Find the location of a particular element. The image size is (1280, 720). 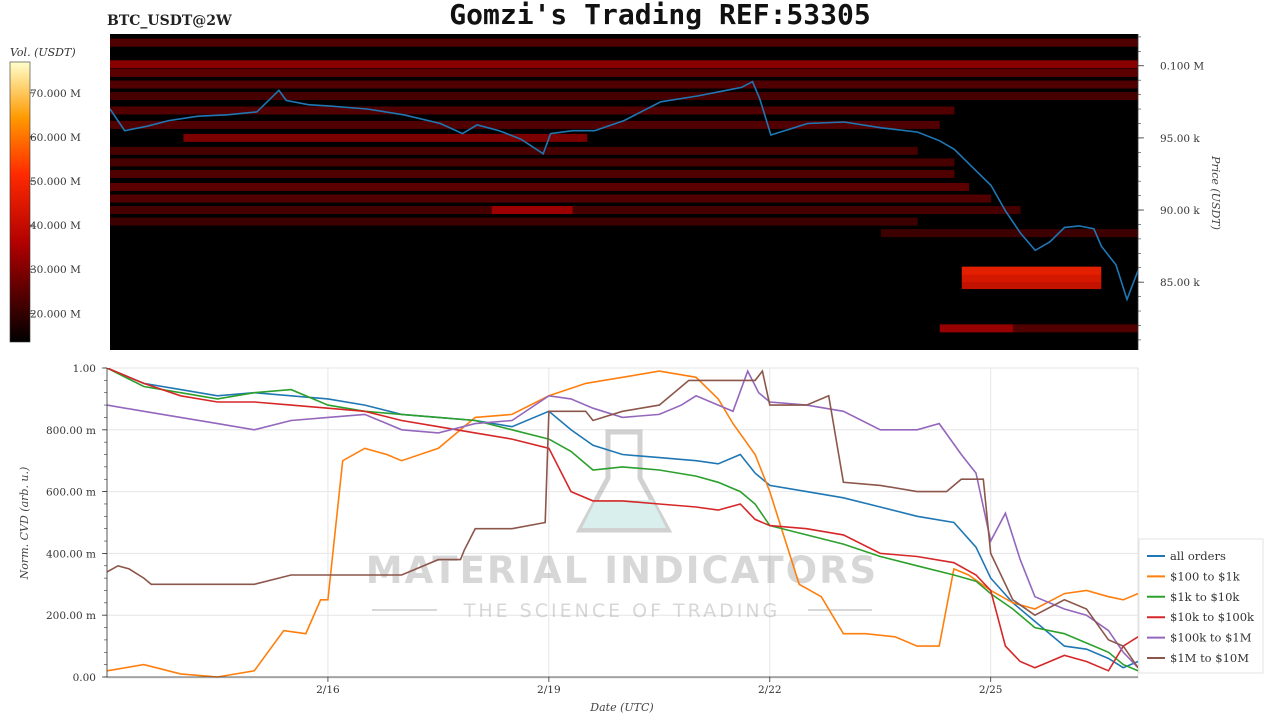

flask-logo-icon is located at coordinates (624, 481).